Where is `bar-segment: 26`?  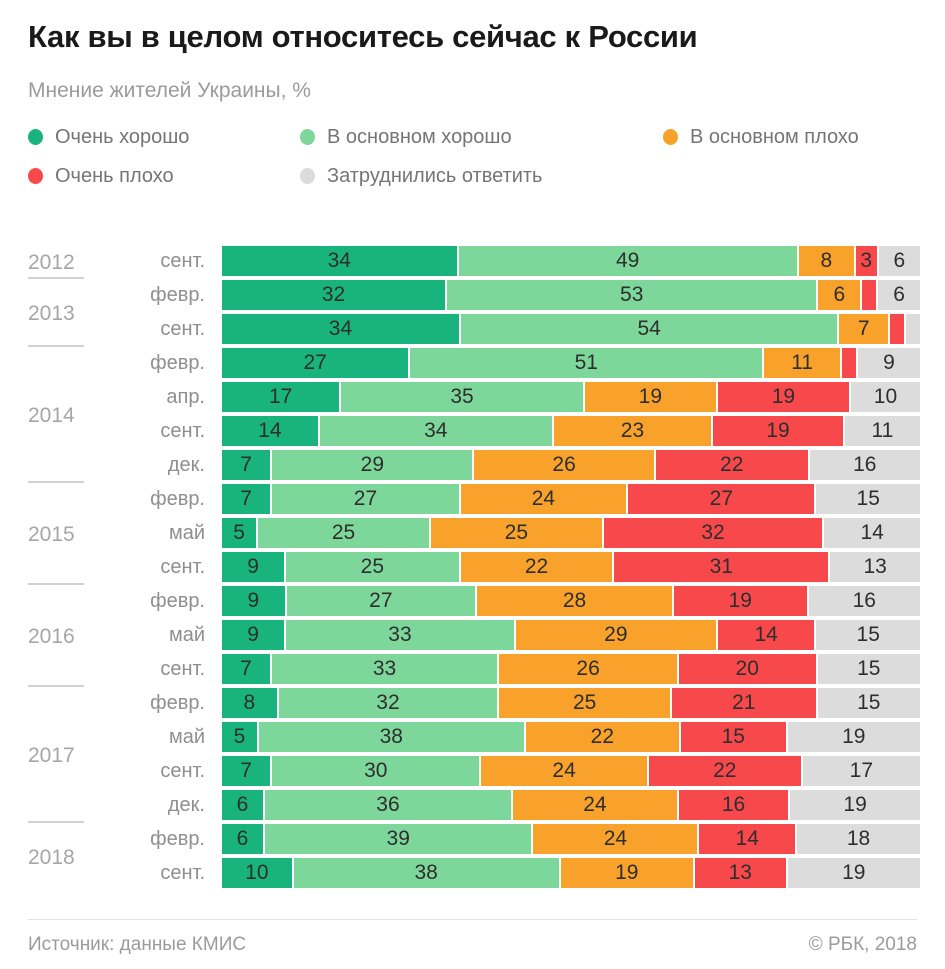 bar-segment: 26 is located at coordinates (588, 669).